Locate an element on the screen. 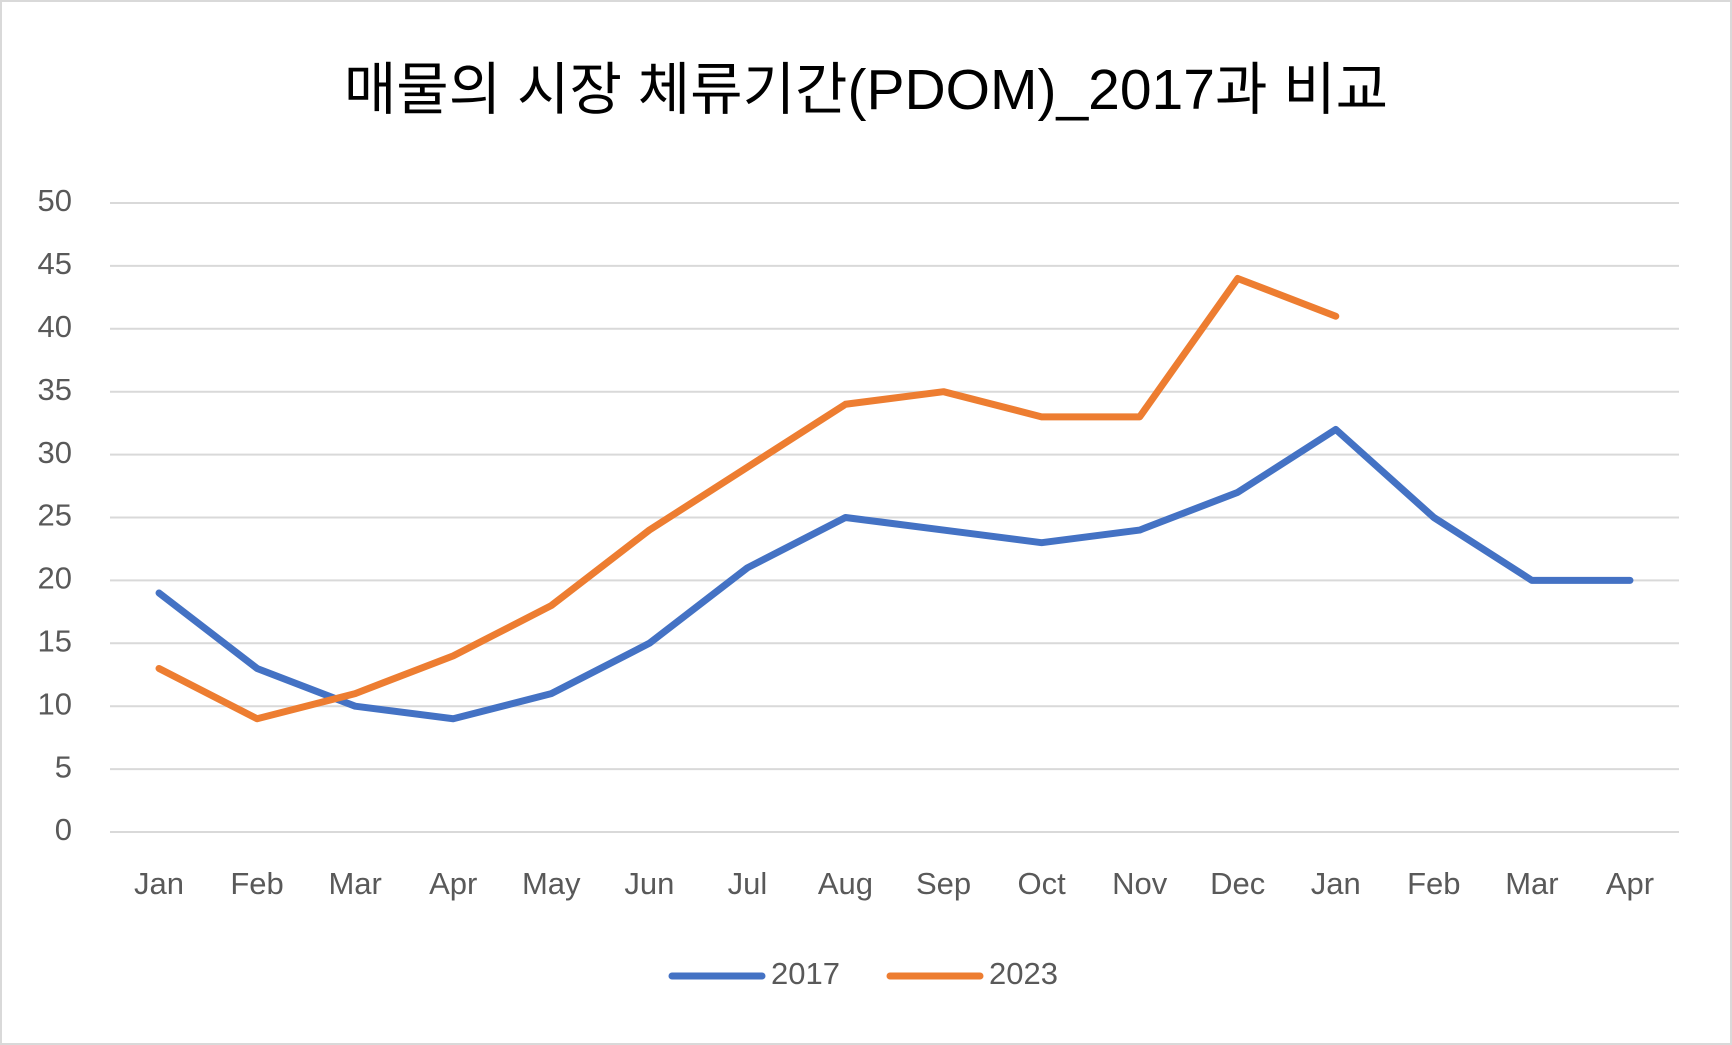  y-tick-label: 0 is located at coordinates (63, 829).